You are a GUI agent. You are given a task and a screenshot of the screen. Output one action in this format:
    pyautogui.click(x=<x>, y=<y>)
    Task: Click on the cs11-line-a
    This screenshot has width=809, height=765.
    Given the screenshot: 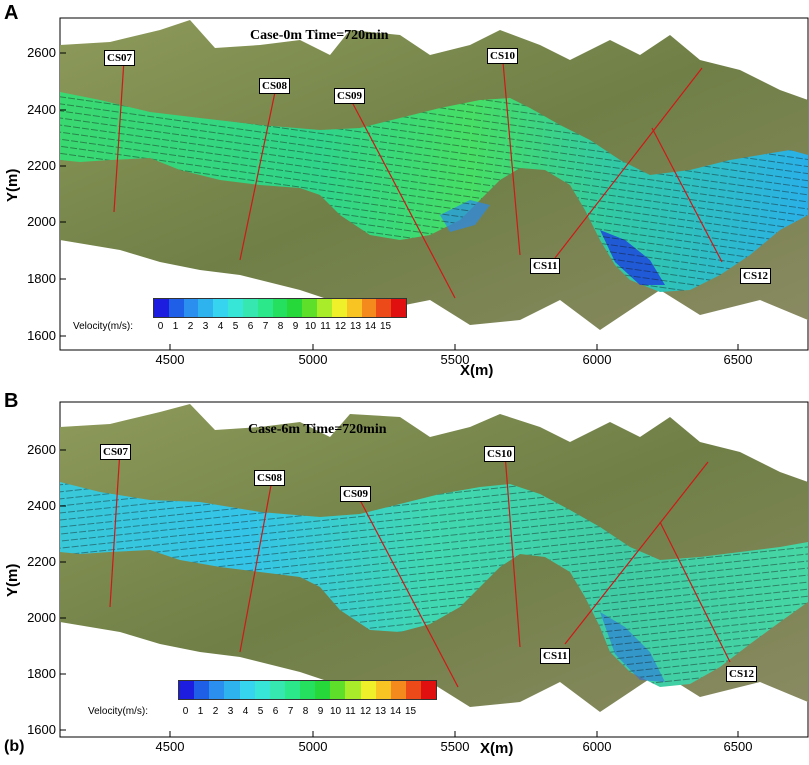 What is the action you would take?
    pyautogui.click(x=628, y=163)
    